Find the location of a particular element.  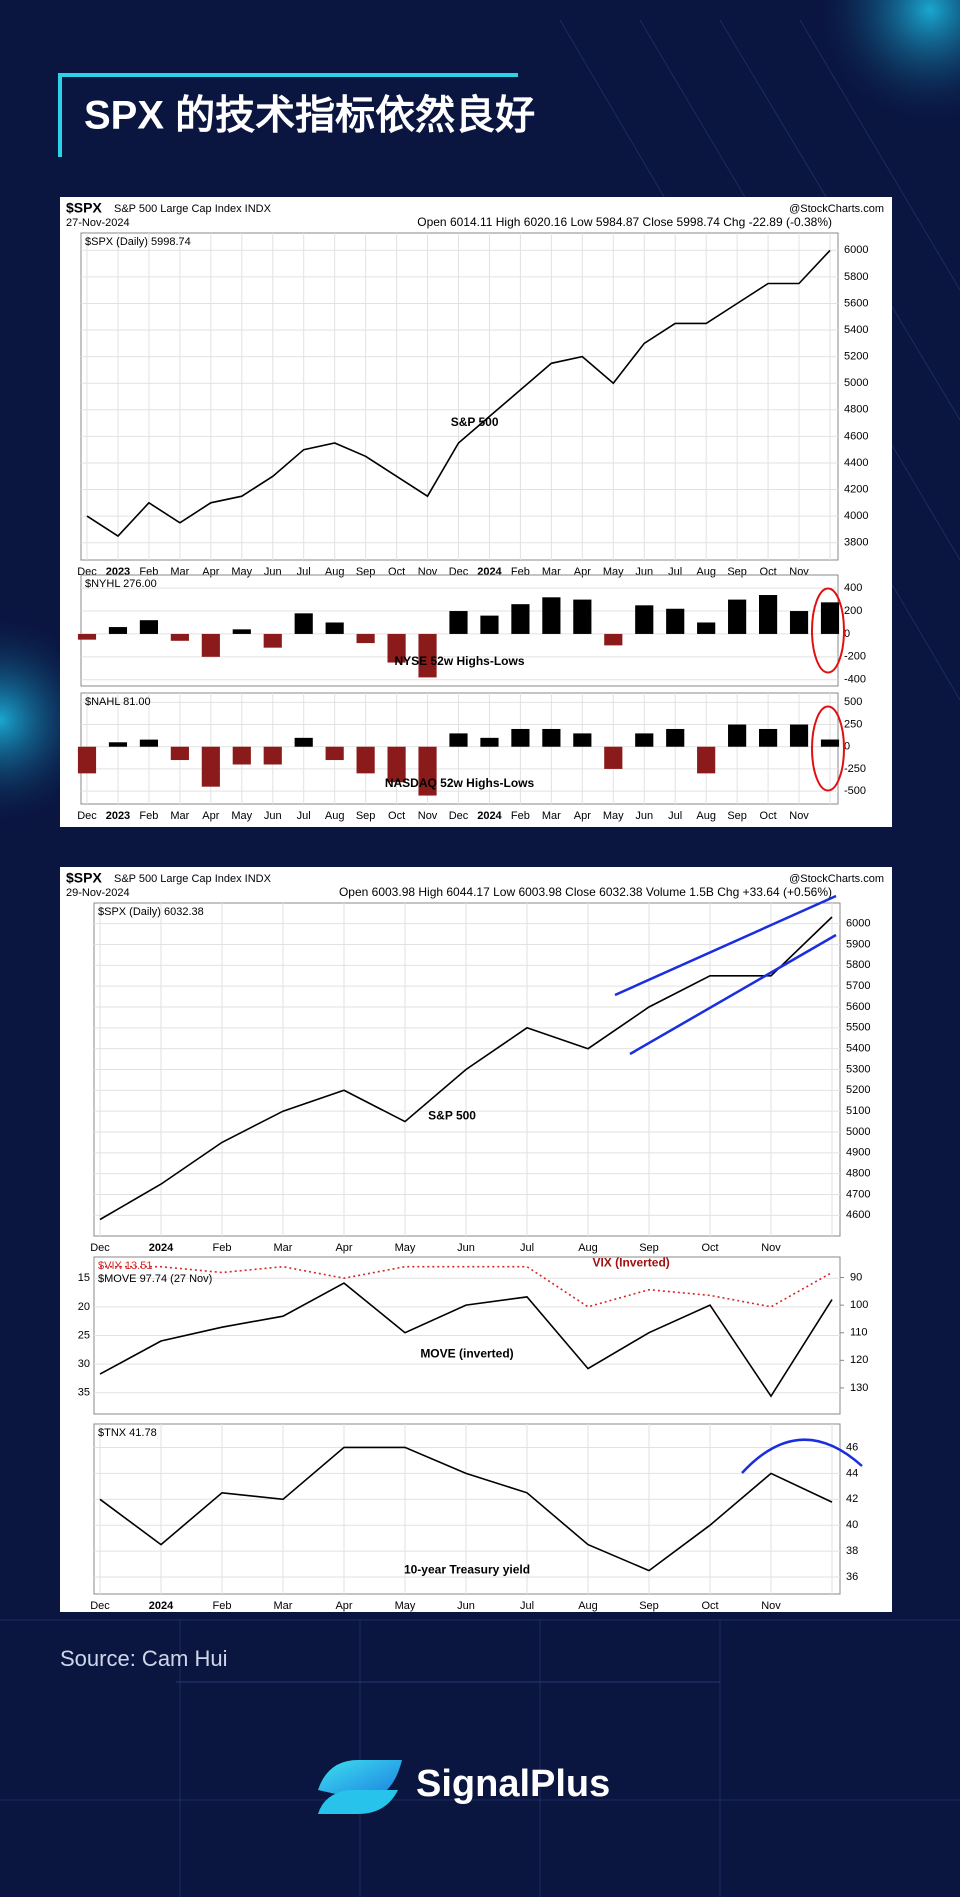

plot-area is located at coordinates (459, 396).